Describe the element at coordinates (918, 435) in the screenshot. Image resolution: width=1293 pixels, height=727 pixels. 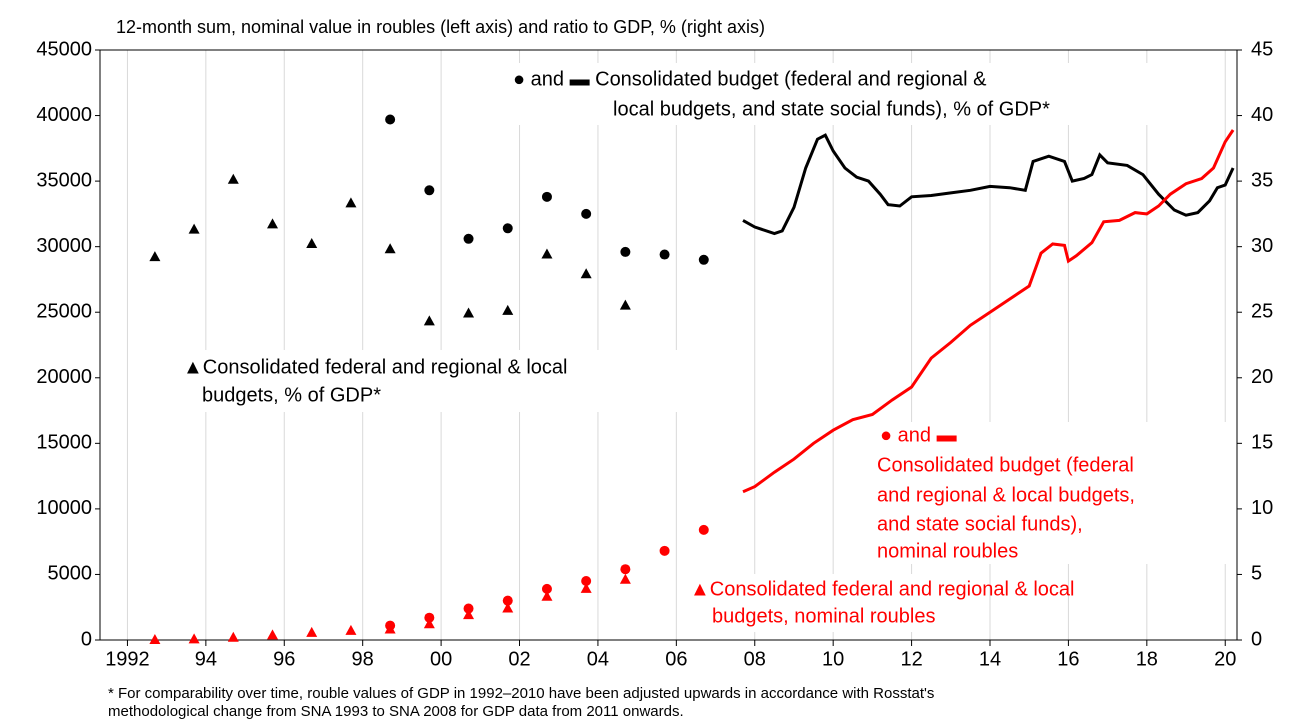
I see `annotation: ● and ▬` at that location.